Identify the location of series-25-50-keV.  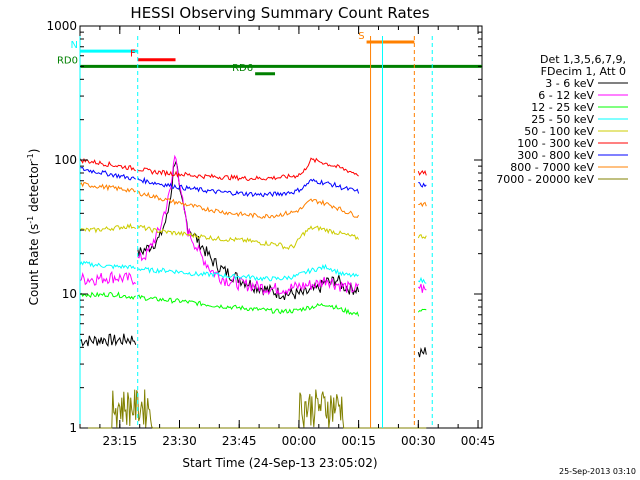
(253, 272).